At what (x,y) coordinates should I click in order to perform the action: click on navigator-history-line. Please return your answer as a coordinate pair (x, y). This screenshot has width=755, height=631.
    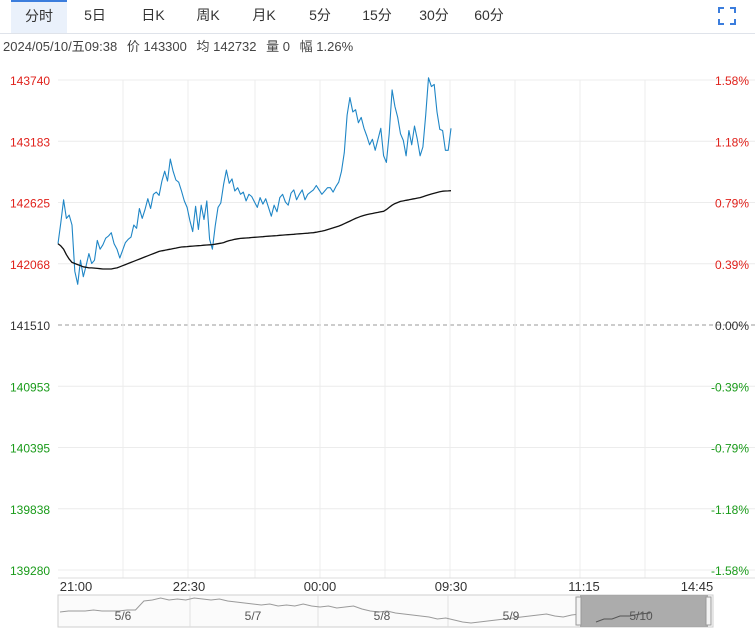
    Looking at the image, I should click on (320, 610).